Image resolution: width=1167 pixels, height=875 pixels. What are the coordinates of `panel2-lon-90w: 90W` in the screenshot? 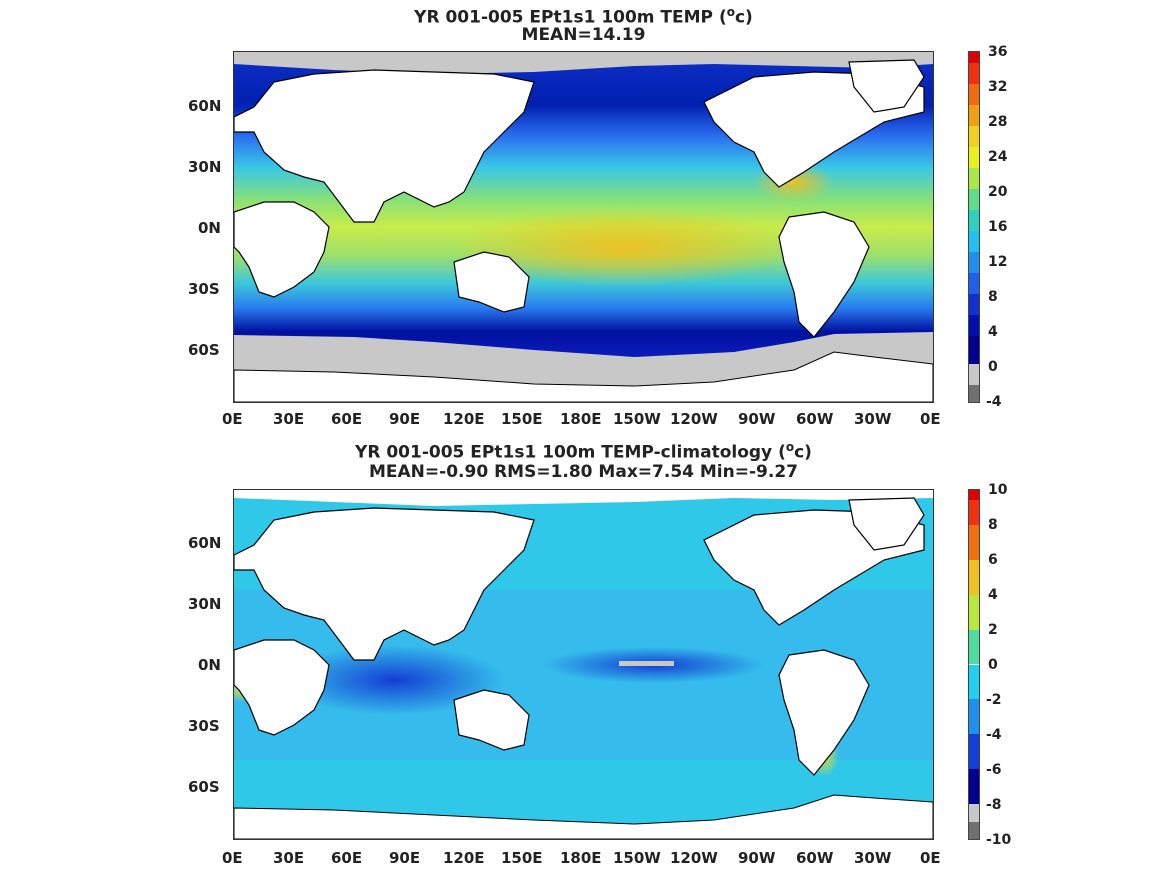 It's located at (757, 858).